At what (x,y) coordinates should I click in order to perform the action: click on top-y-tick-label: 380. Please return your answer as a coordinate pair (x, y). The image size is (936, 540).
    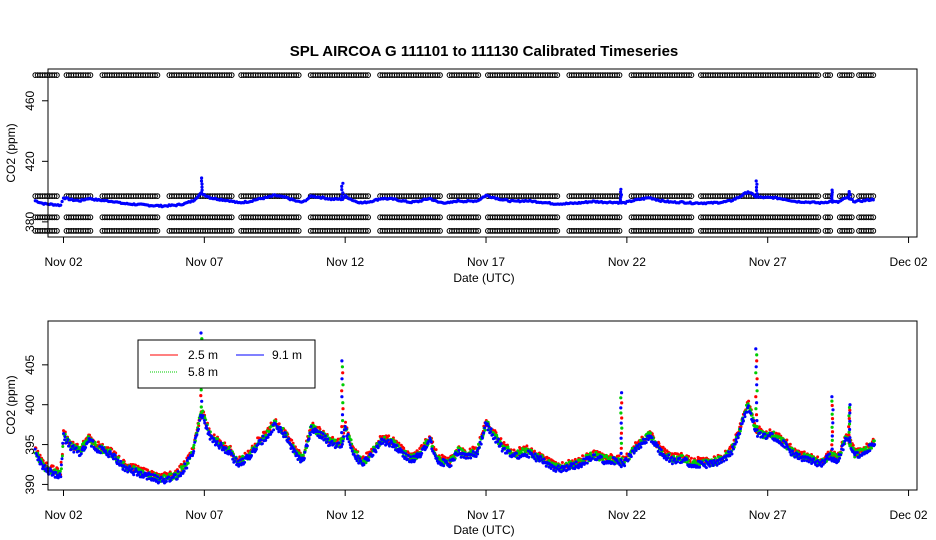
    Looking at the image, I should click on (30, 222).